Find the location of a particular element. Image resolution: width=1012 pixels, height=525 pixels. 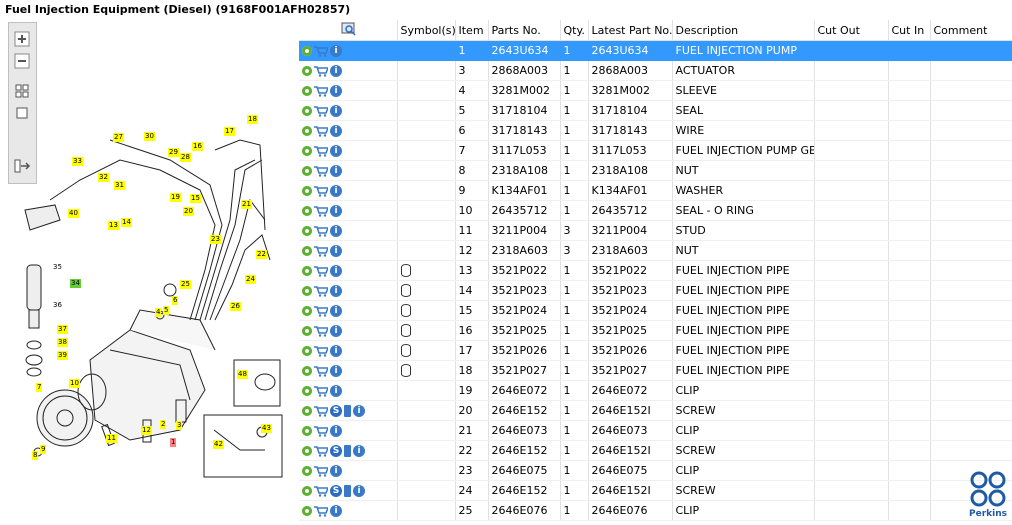

column-header-latest-part-no: Latest Part No. is located at coordinates (630, 30).